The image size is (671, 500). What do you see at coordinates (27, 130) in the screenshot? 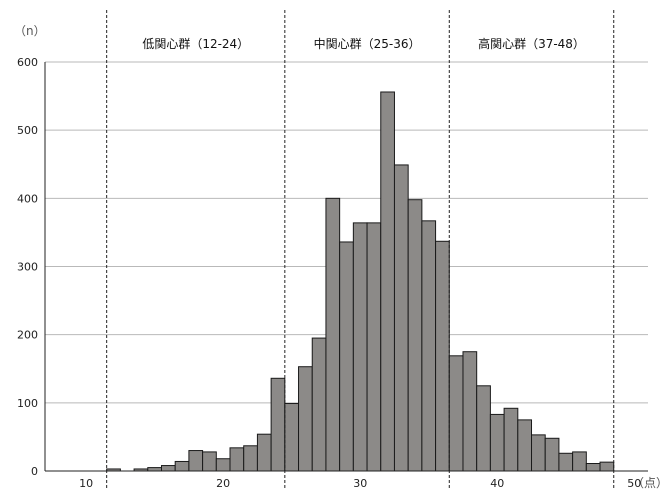
I see `y-tick-label: 500` at bounding box center [27, 130].